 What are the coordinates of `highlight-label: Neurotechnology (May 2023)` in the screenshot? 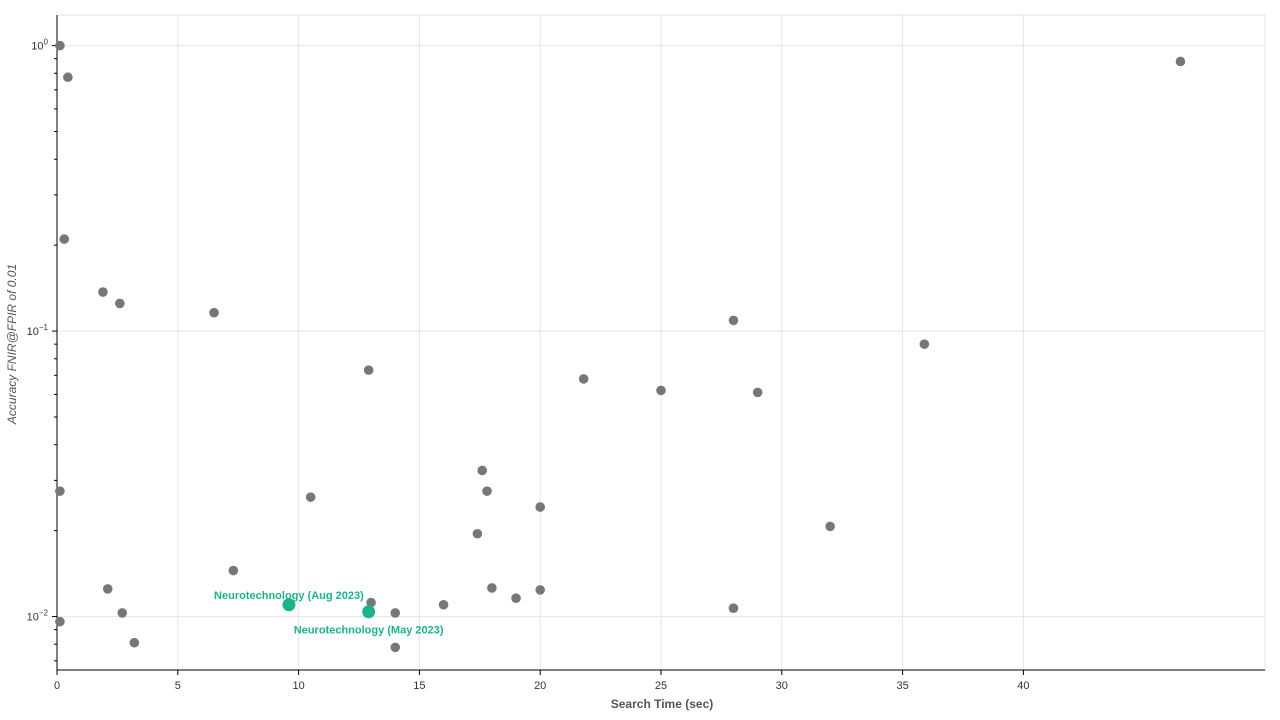 It's located at (369, 631).